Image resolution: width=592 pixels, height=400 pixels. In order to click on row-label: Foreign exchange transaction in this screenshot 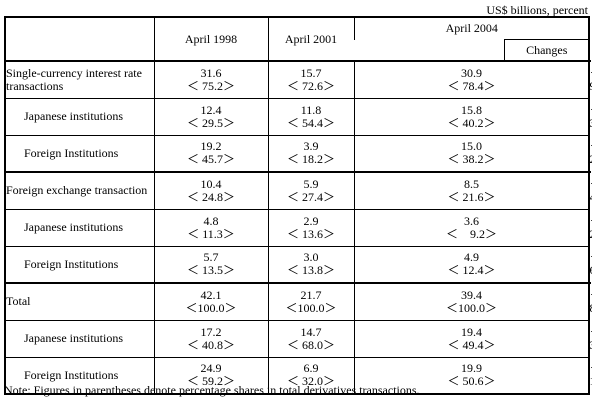, I will do `click(79, 190)`.